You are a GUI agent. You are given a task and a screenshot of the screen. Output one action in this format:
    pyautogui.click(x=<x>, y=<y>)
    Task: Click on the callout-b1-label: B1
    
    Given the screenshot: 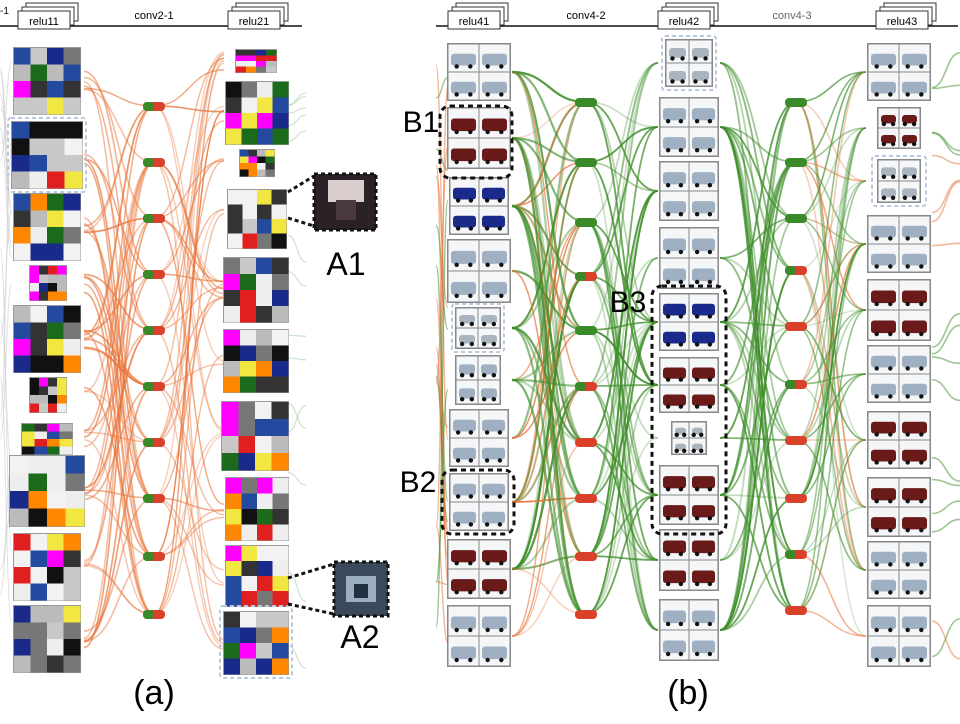 What is the action you would take?
    pyautogui.click(x=421, y=122)
    